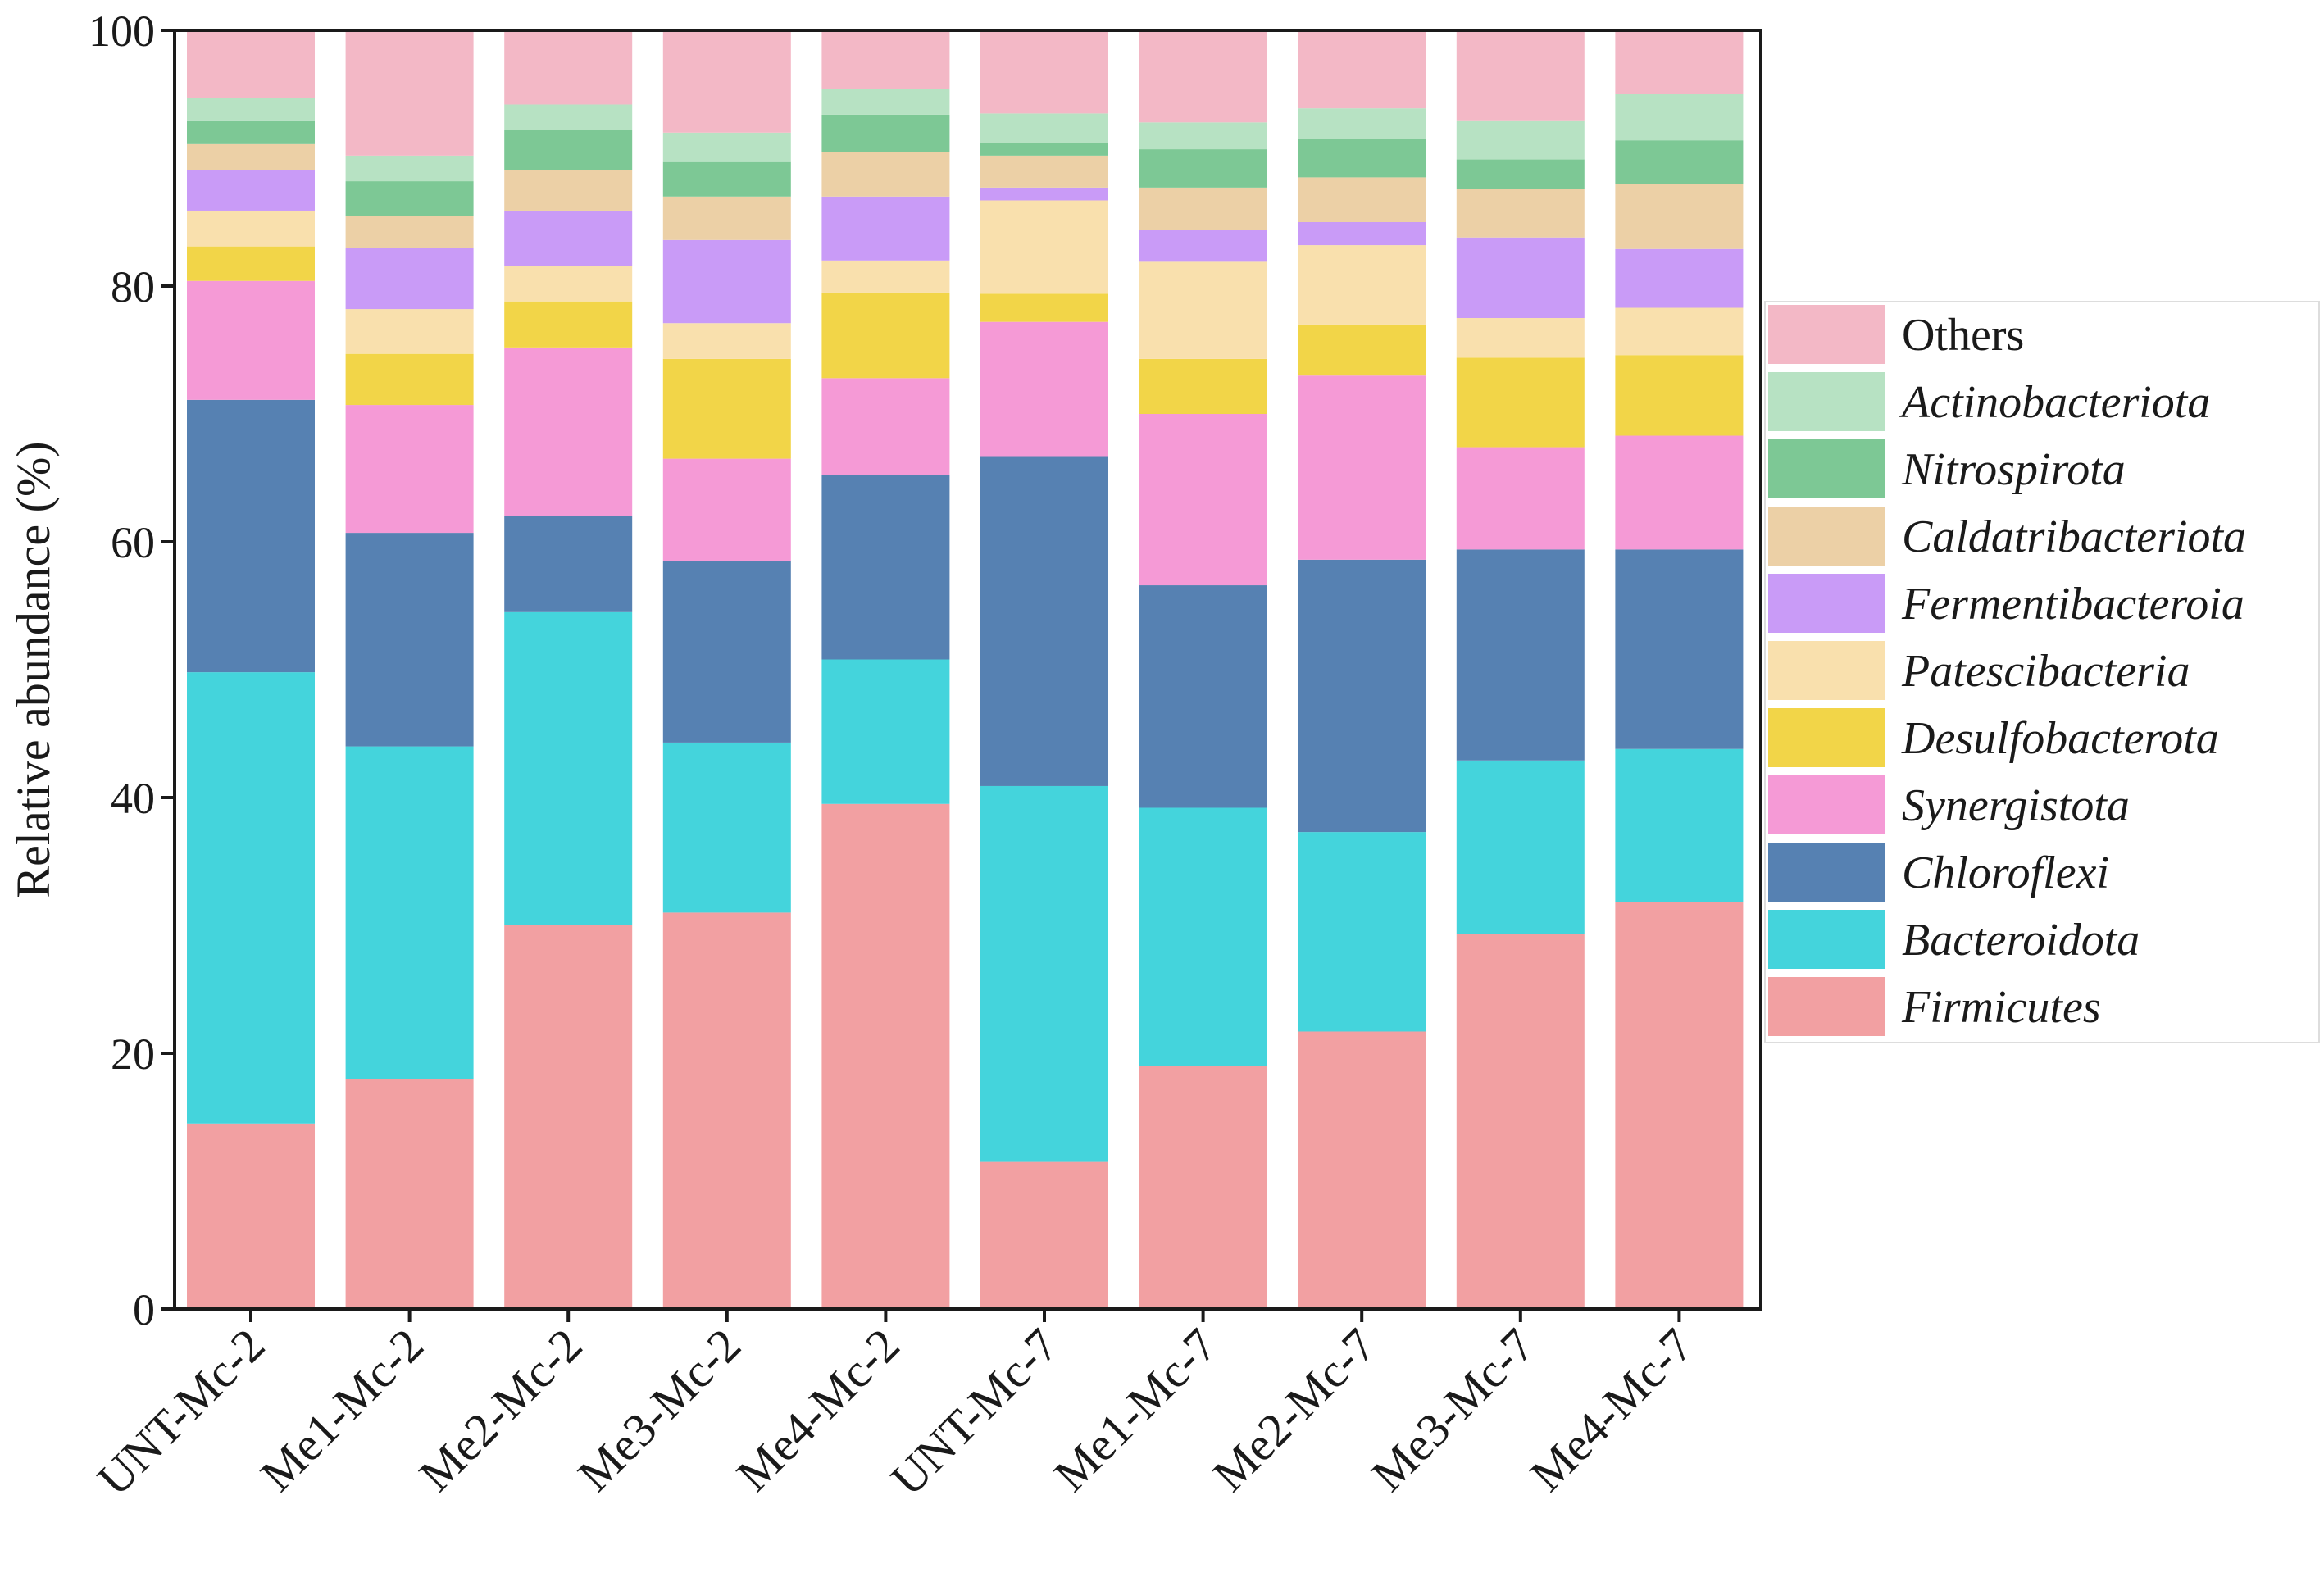  I want to click on bar-segment-unt-mc-2-firmicutes, so click(251, 1216).